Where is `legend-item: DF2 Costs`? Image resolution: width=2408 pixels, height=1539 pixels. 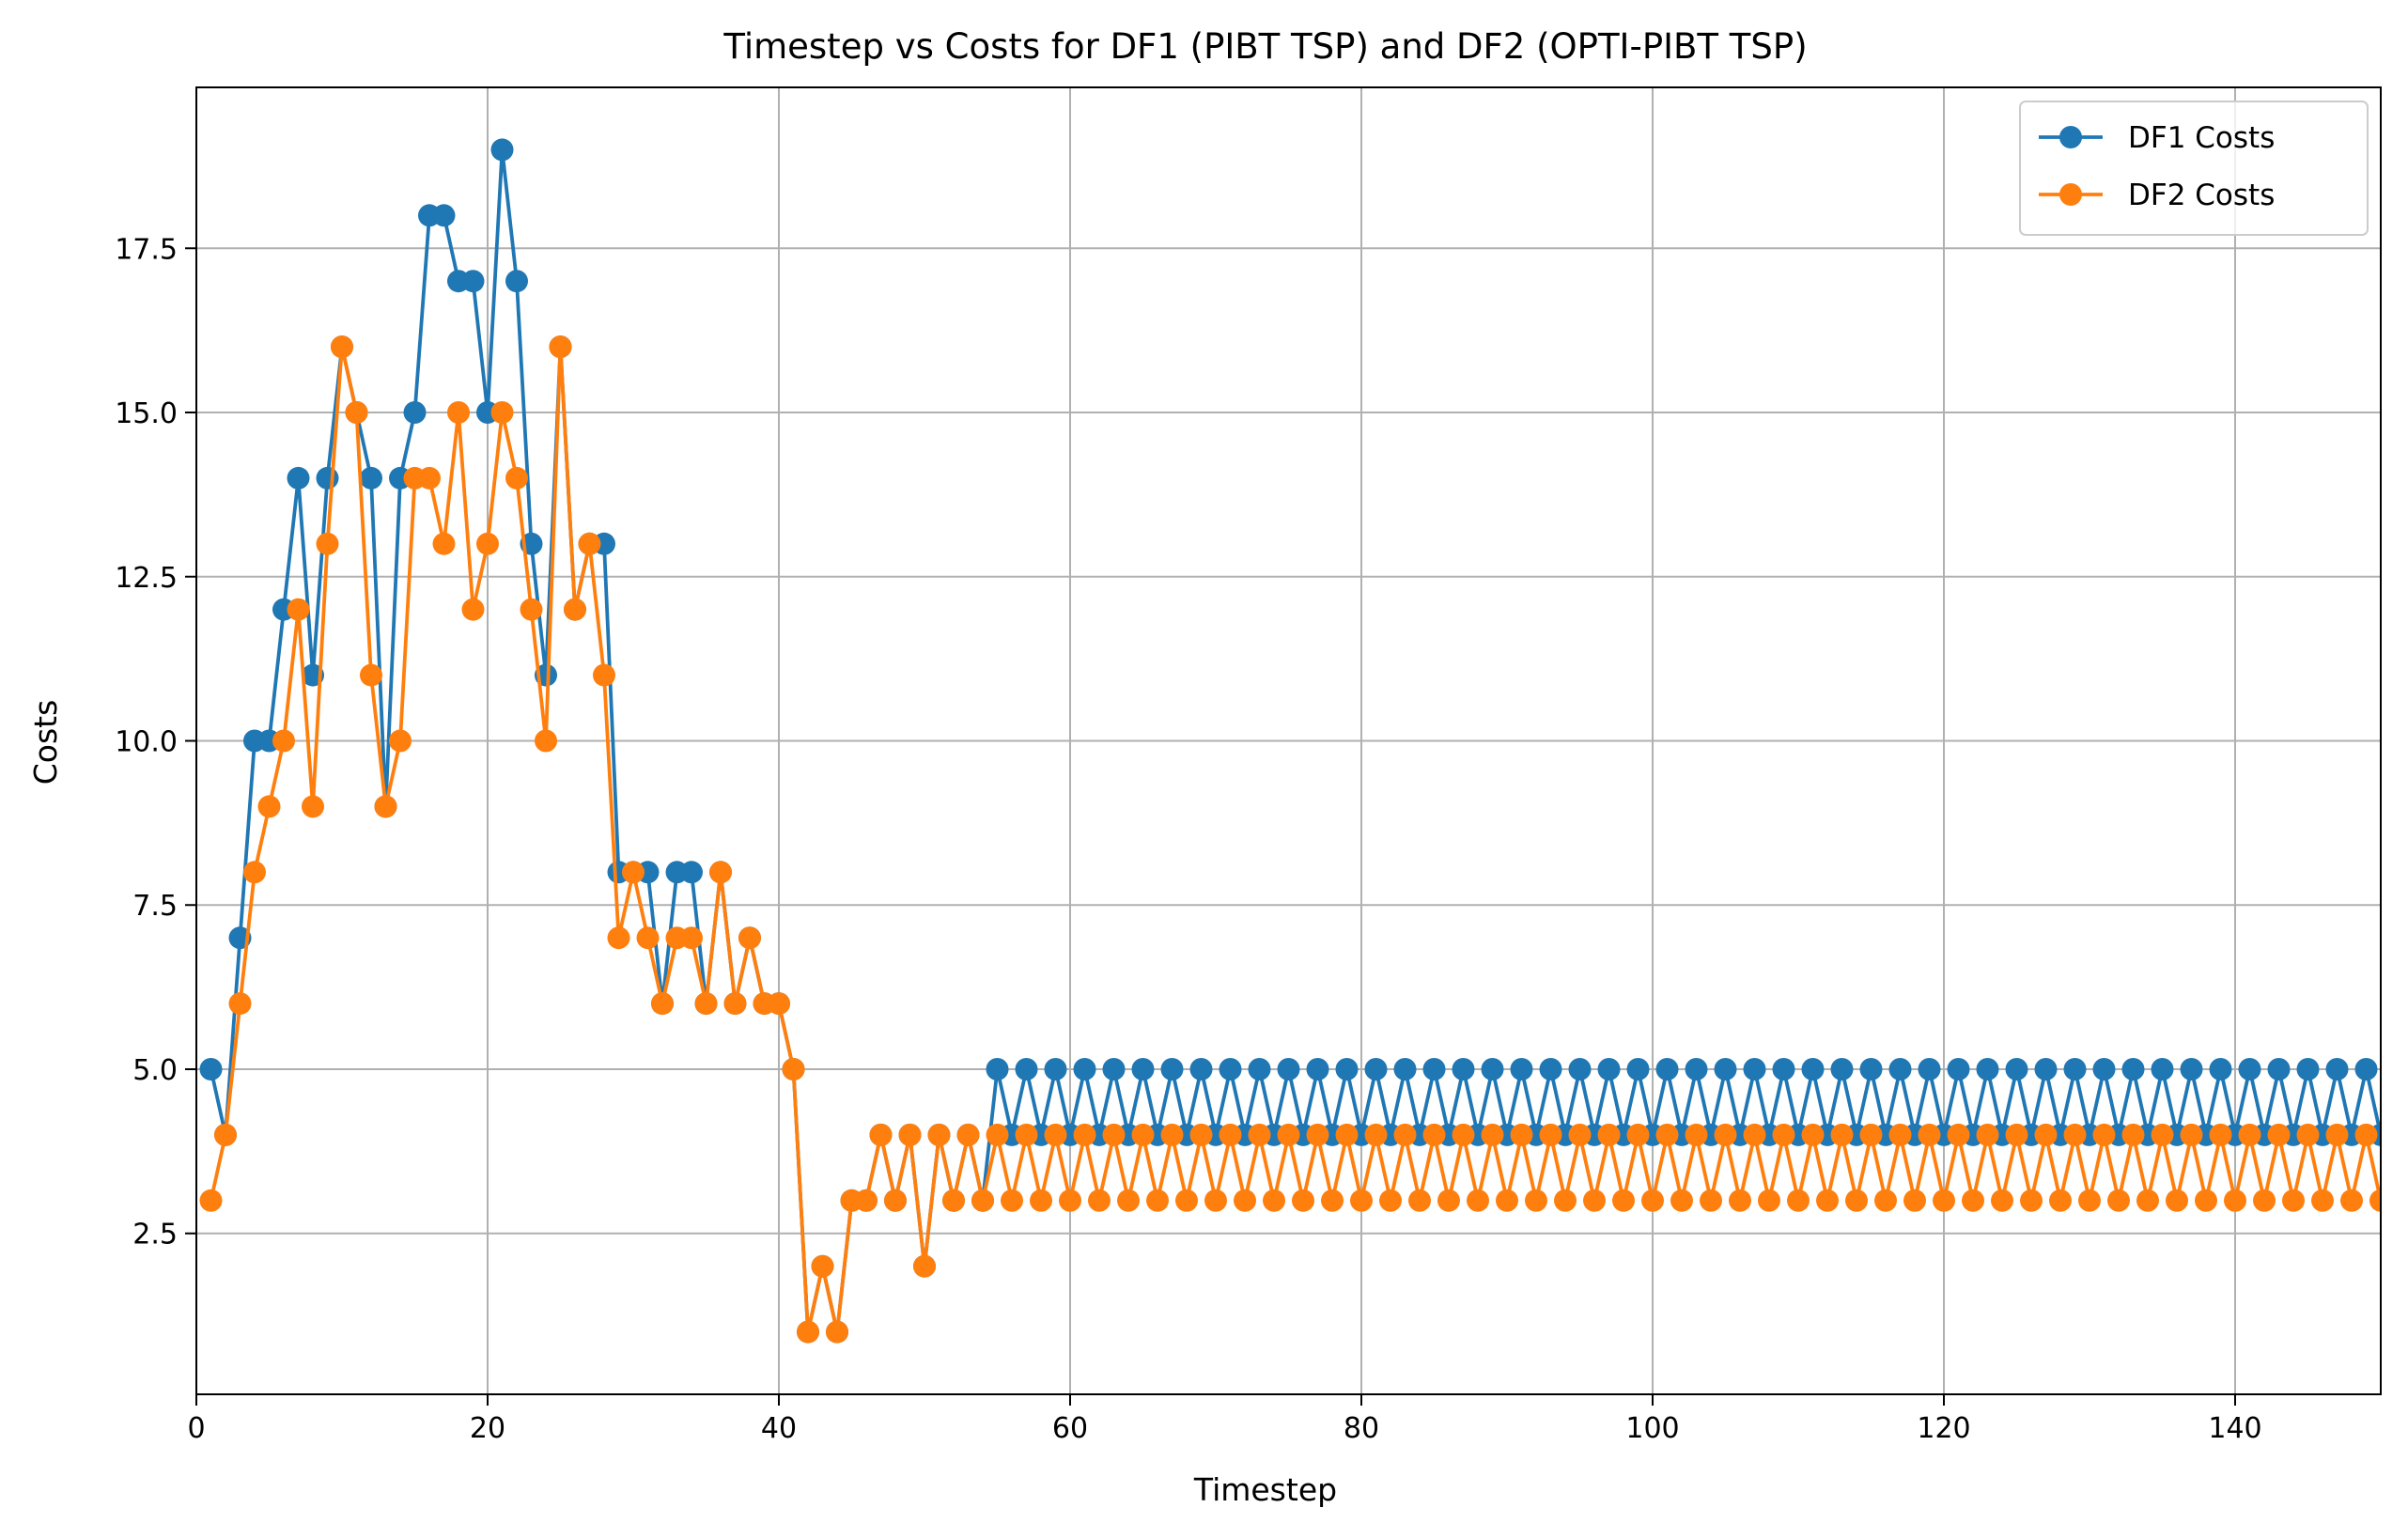 legend-item: DF2 Costs is located at coordinates (2157, 195).